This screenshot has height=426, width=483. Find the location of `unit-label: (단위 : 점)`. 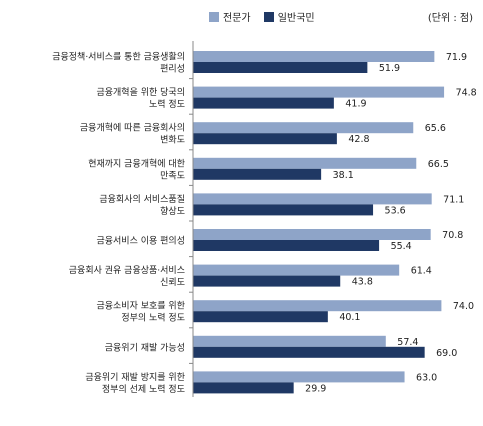

unit-label: (단위 : 점) is located at coordinates (450, 18).